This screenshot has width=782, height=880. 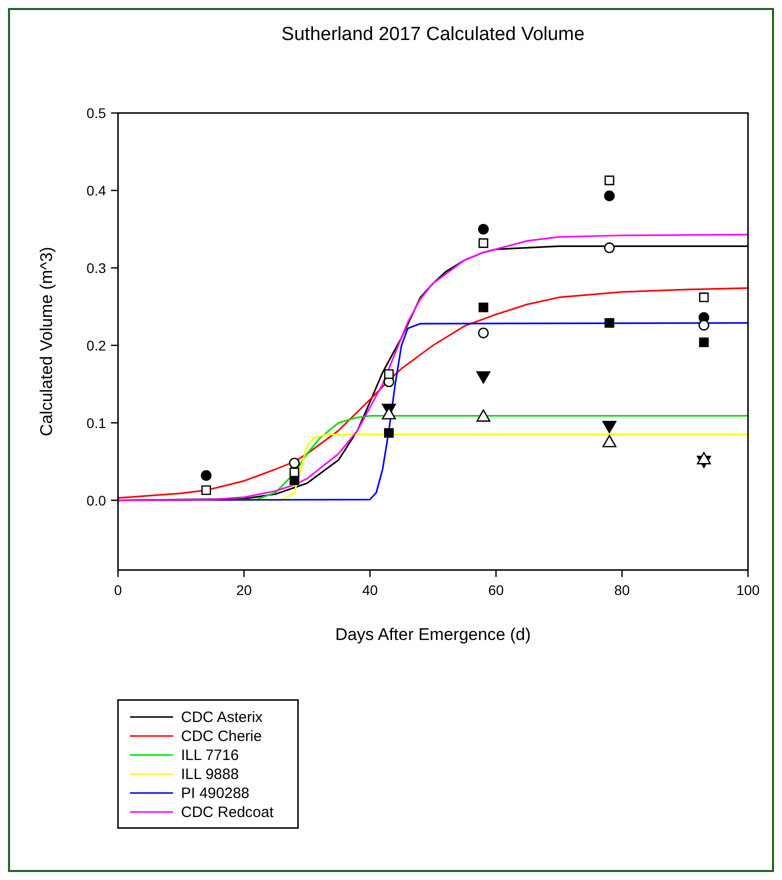 I want to click on y-axis-title: Calculated Volume (m^3), so click(x=46, y=341).